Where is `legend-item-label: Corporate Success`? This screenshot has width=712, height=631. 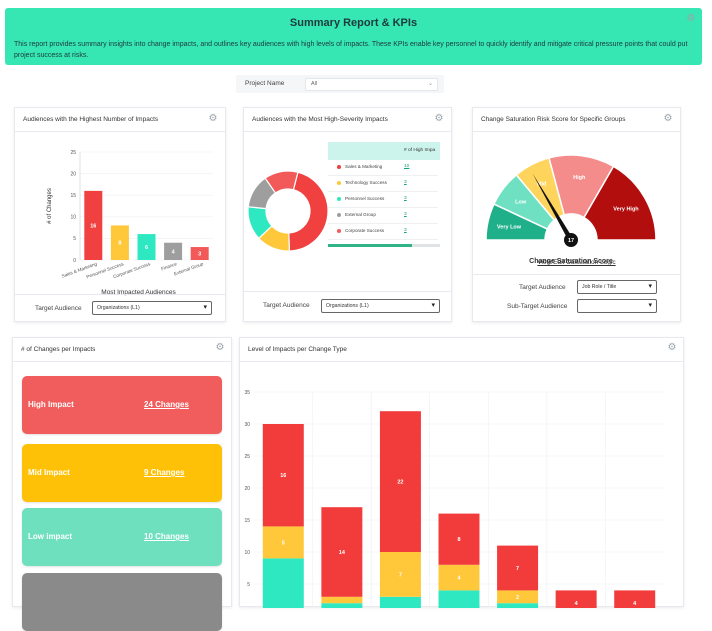 legend-item-label: Corporate Success is located at coordinates (365, 230).